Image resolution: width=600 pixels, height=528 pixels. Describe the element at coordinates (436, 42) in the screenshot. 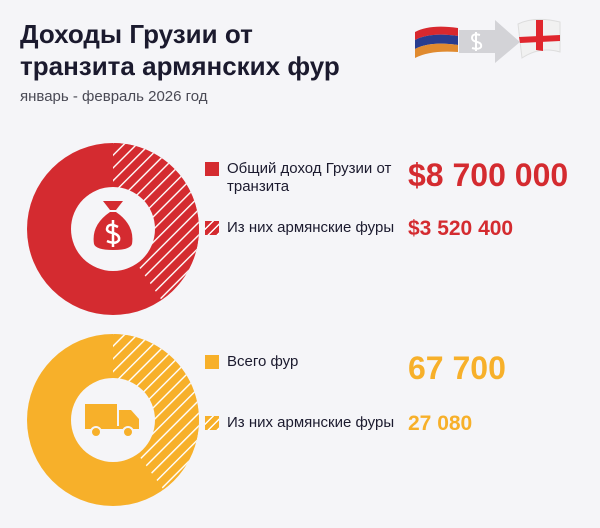

I see `armenia-flag-icon` at that location.